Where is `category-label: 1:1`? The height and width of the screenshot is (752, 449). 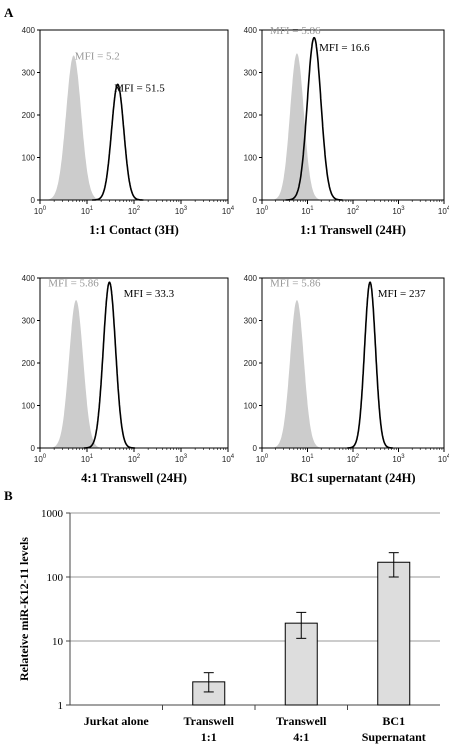
category-label: 1:1 is located at coordinates (209, 737).